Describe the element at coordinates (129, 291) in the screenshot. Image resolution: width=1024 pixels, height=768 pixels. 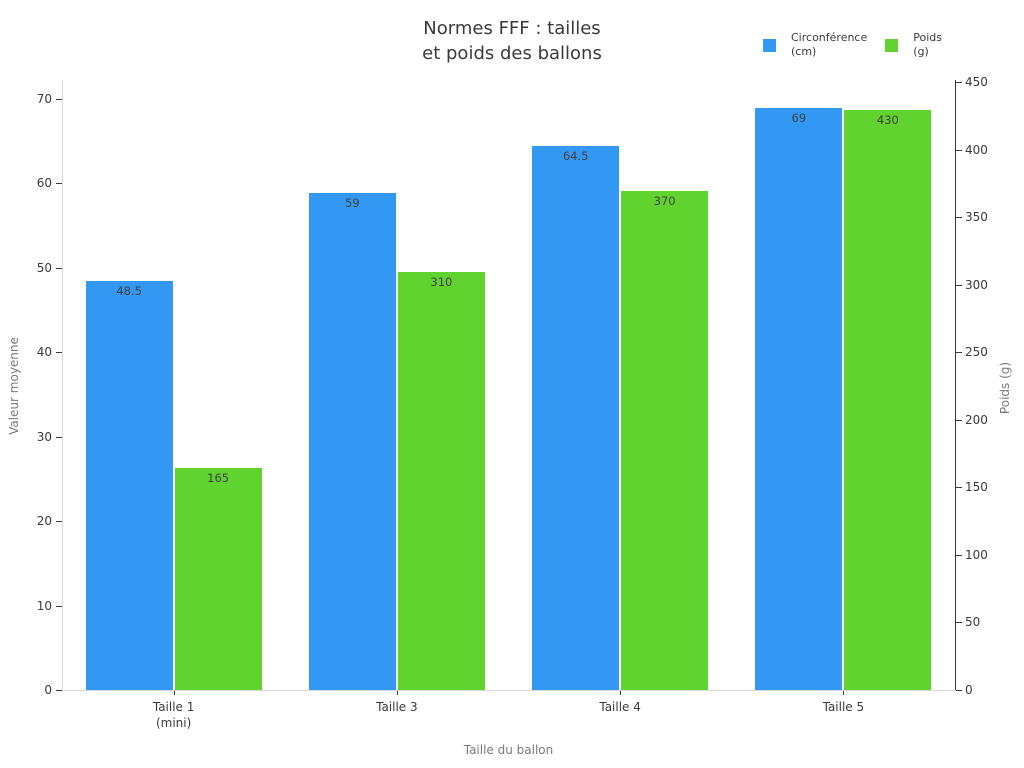
I see `bar-value-label: 48.5` at that location.